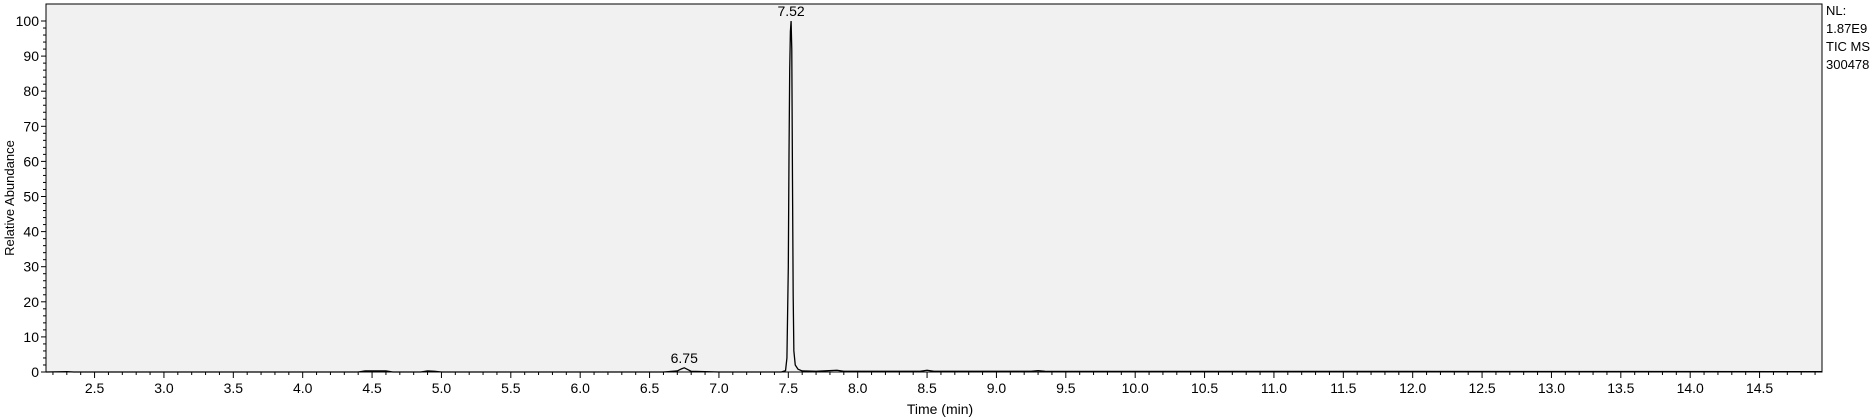  Describe the element at coordinates (164, 388) in the screenshot. I see `x-tick-label: 3.0` at that location.